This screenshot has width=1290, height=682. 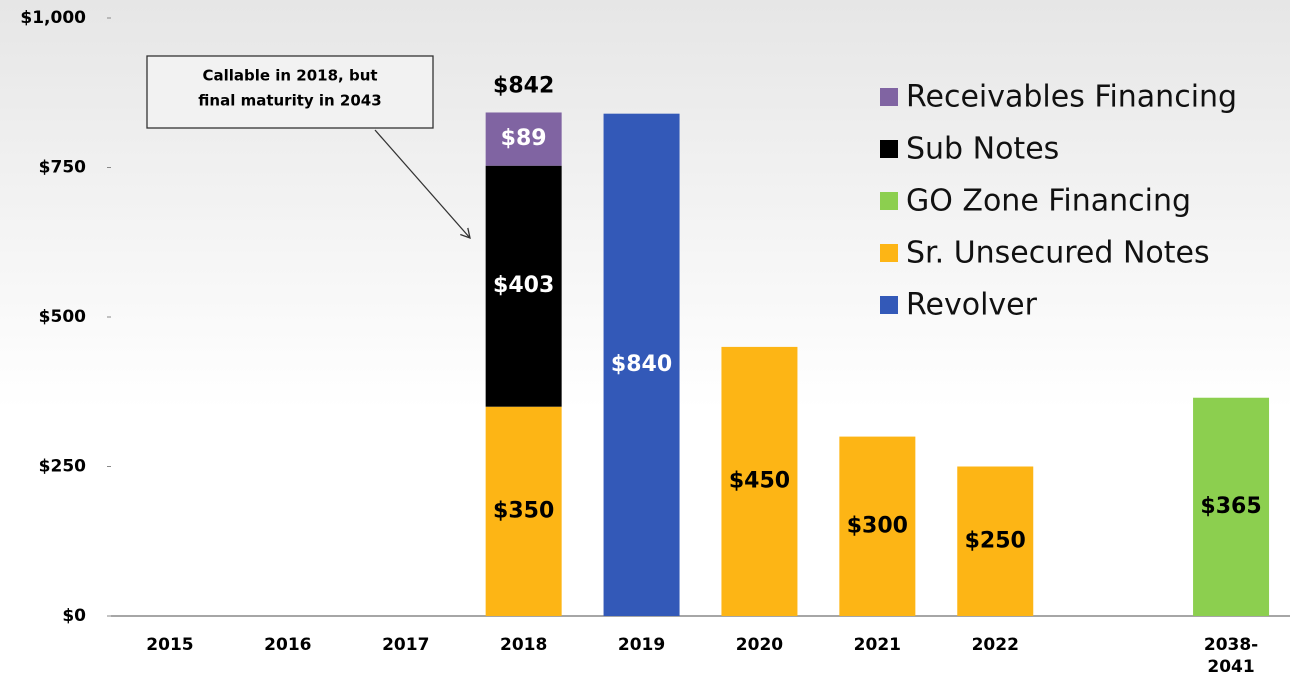 What do you see at coordinates (62, 168) in the screenshot?
I see `y-tick-label: $750` at bounding box center [62, 168].